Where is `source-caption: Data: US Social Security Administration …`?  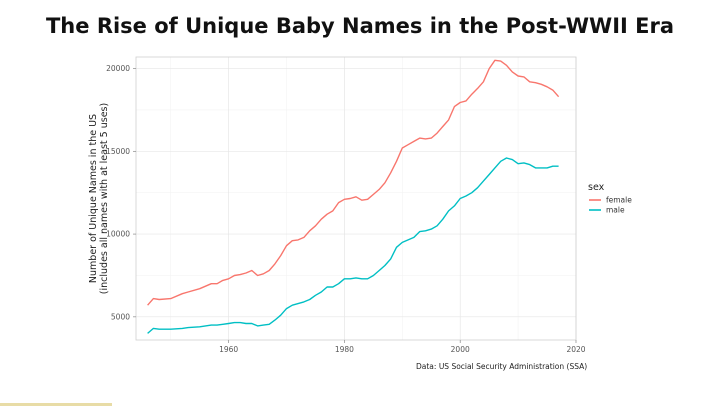 source-caption: Data: US Social Security Administration … is located at coordinates (502, 366).